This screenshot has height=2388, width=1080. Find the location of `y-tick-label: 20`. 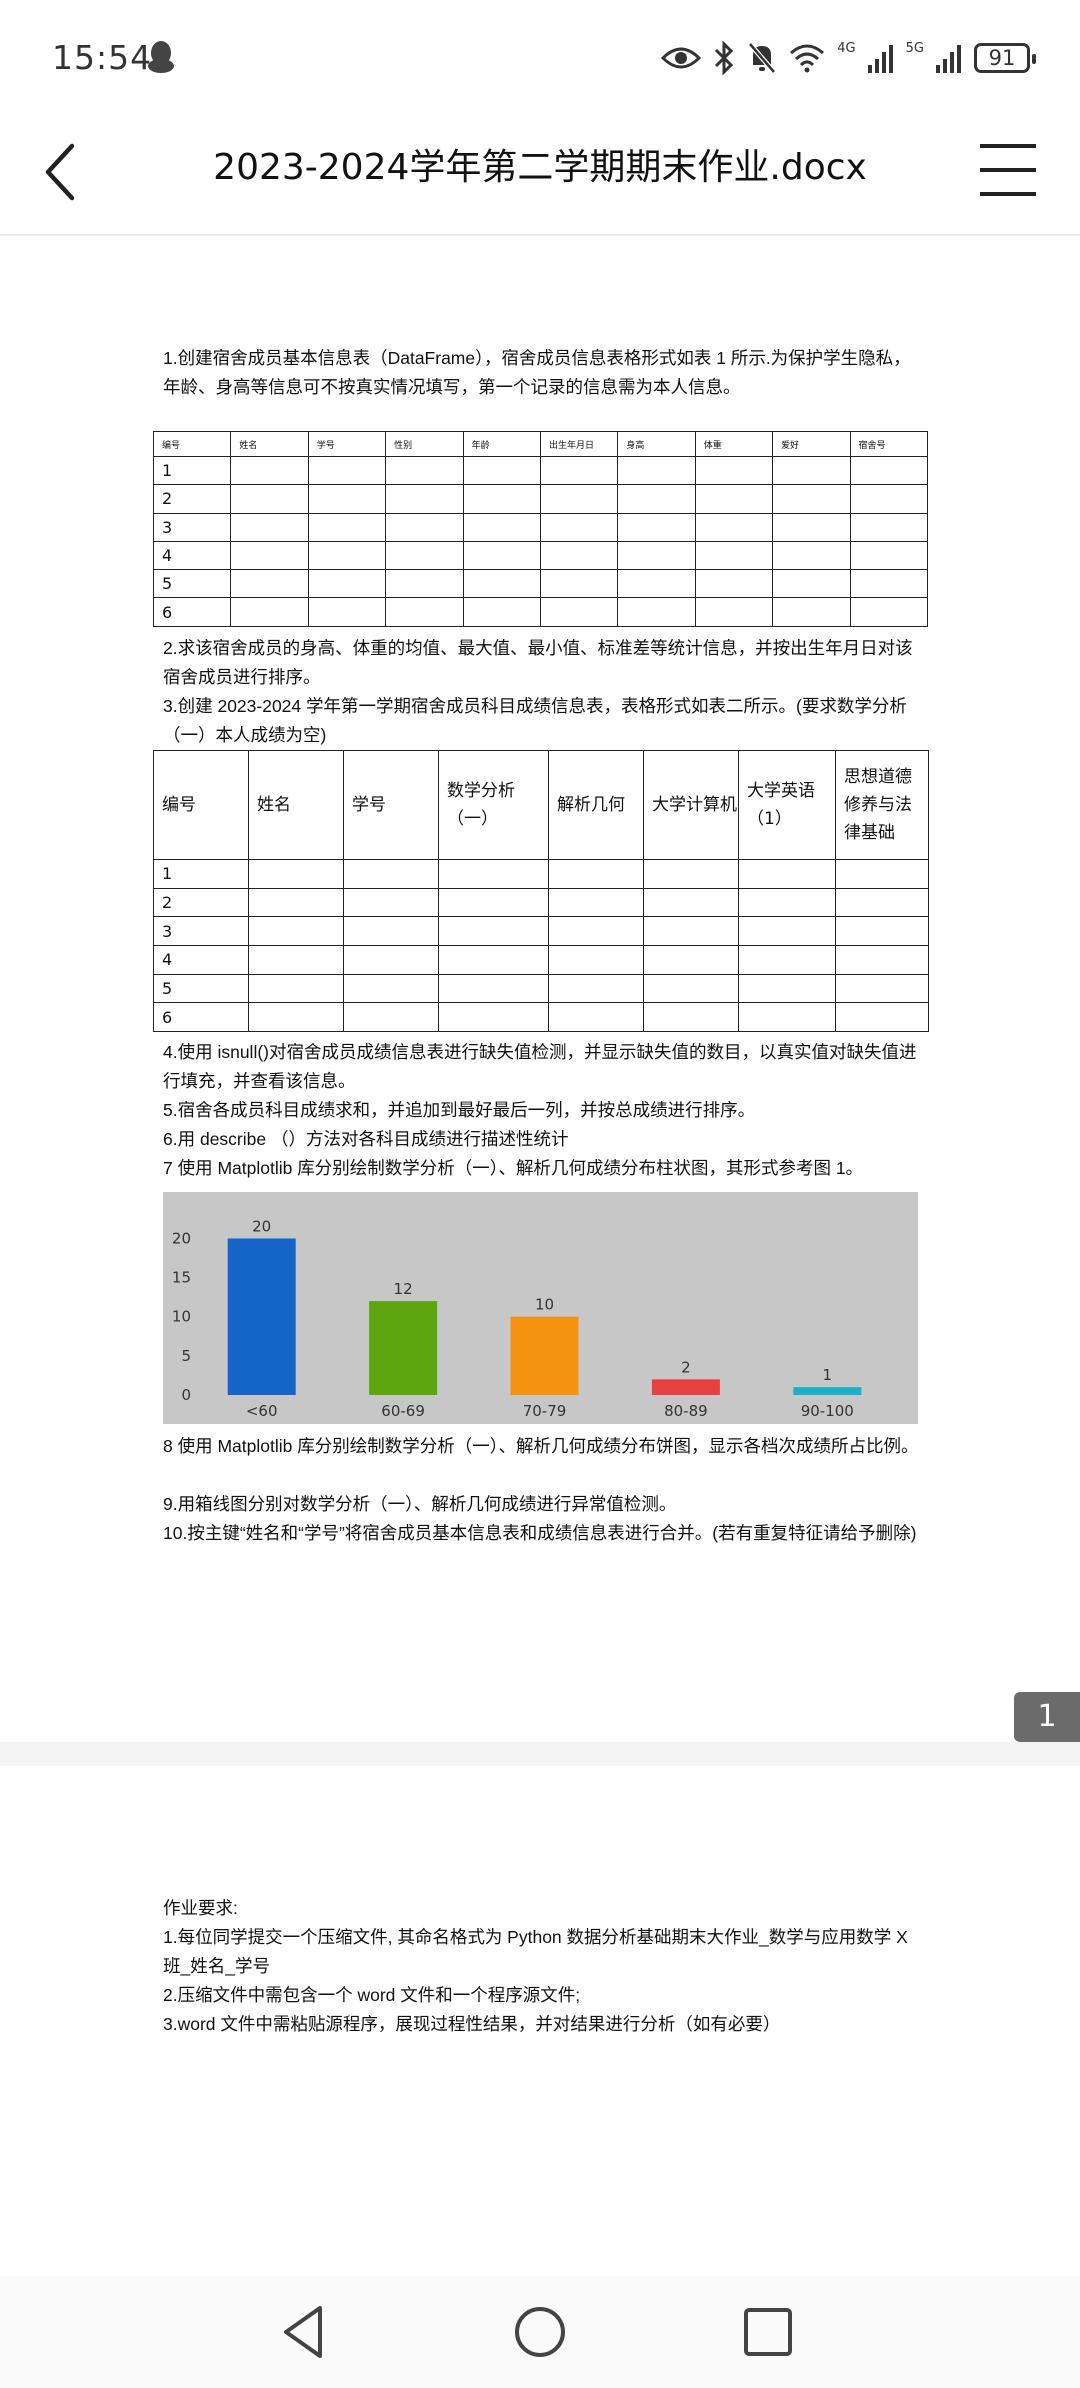

y-tick-label: 20 is located at coordinates (181, 1238).